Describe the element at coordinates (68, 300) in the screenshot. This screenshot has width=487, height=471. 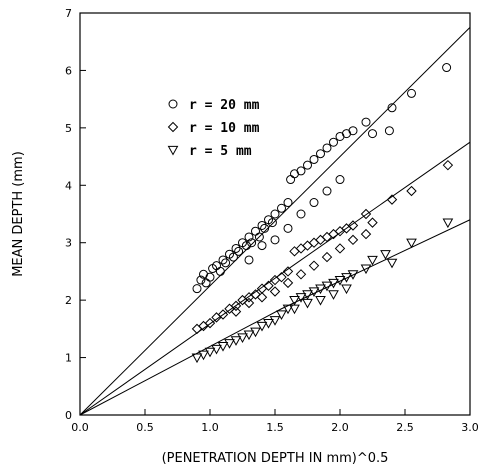
I see `y-tick-label: 2` at that location.